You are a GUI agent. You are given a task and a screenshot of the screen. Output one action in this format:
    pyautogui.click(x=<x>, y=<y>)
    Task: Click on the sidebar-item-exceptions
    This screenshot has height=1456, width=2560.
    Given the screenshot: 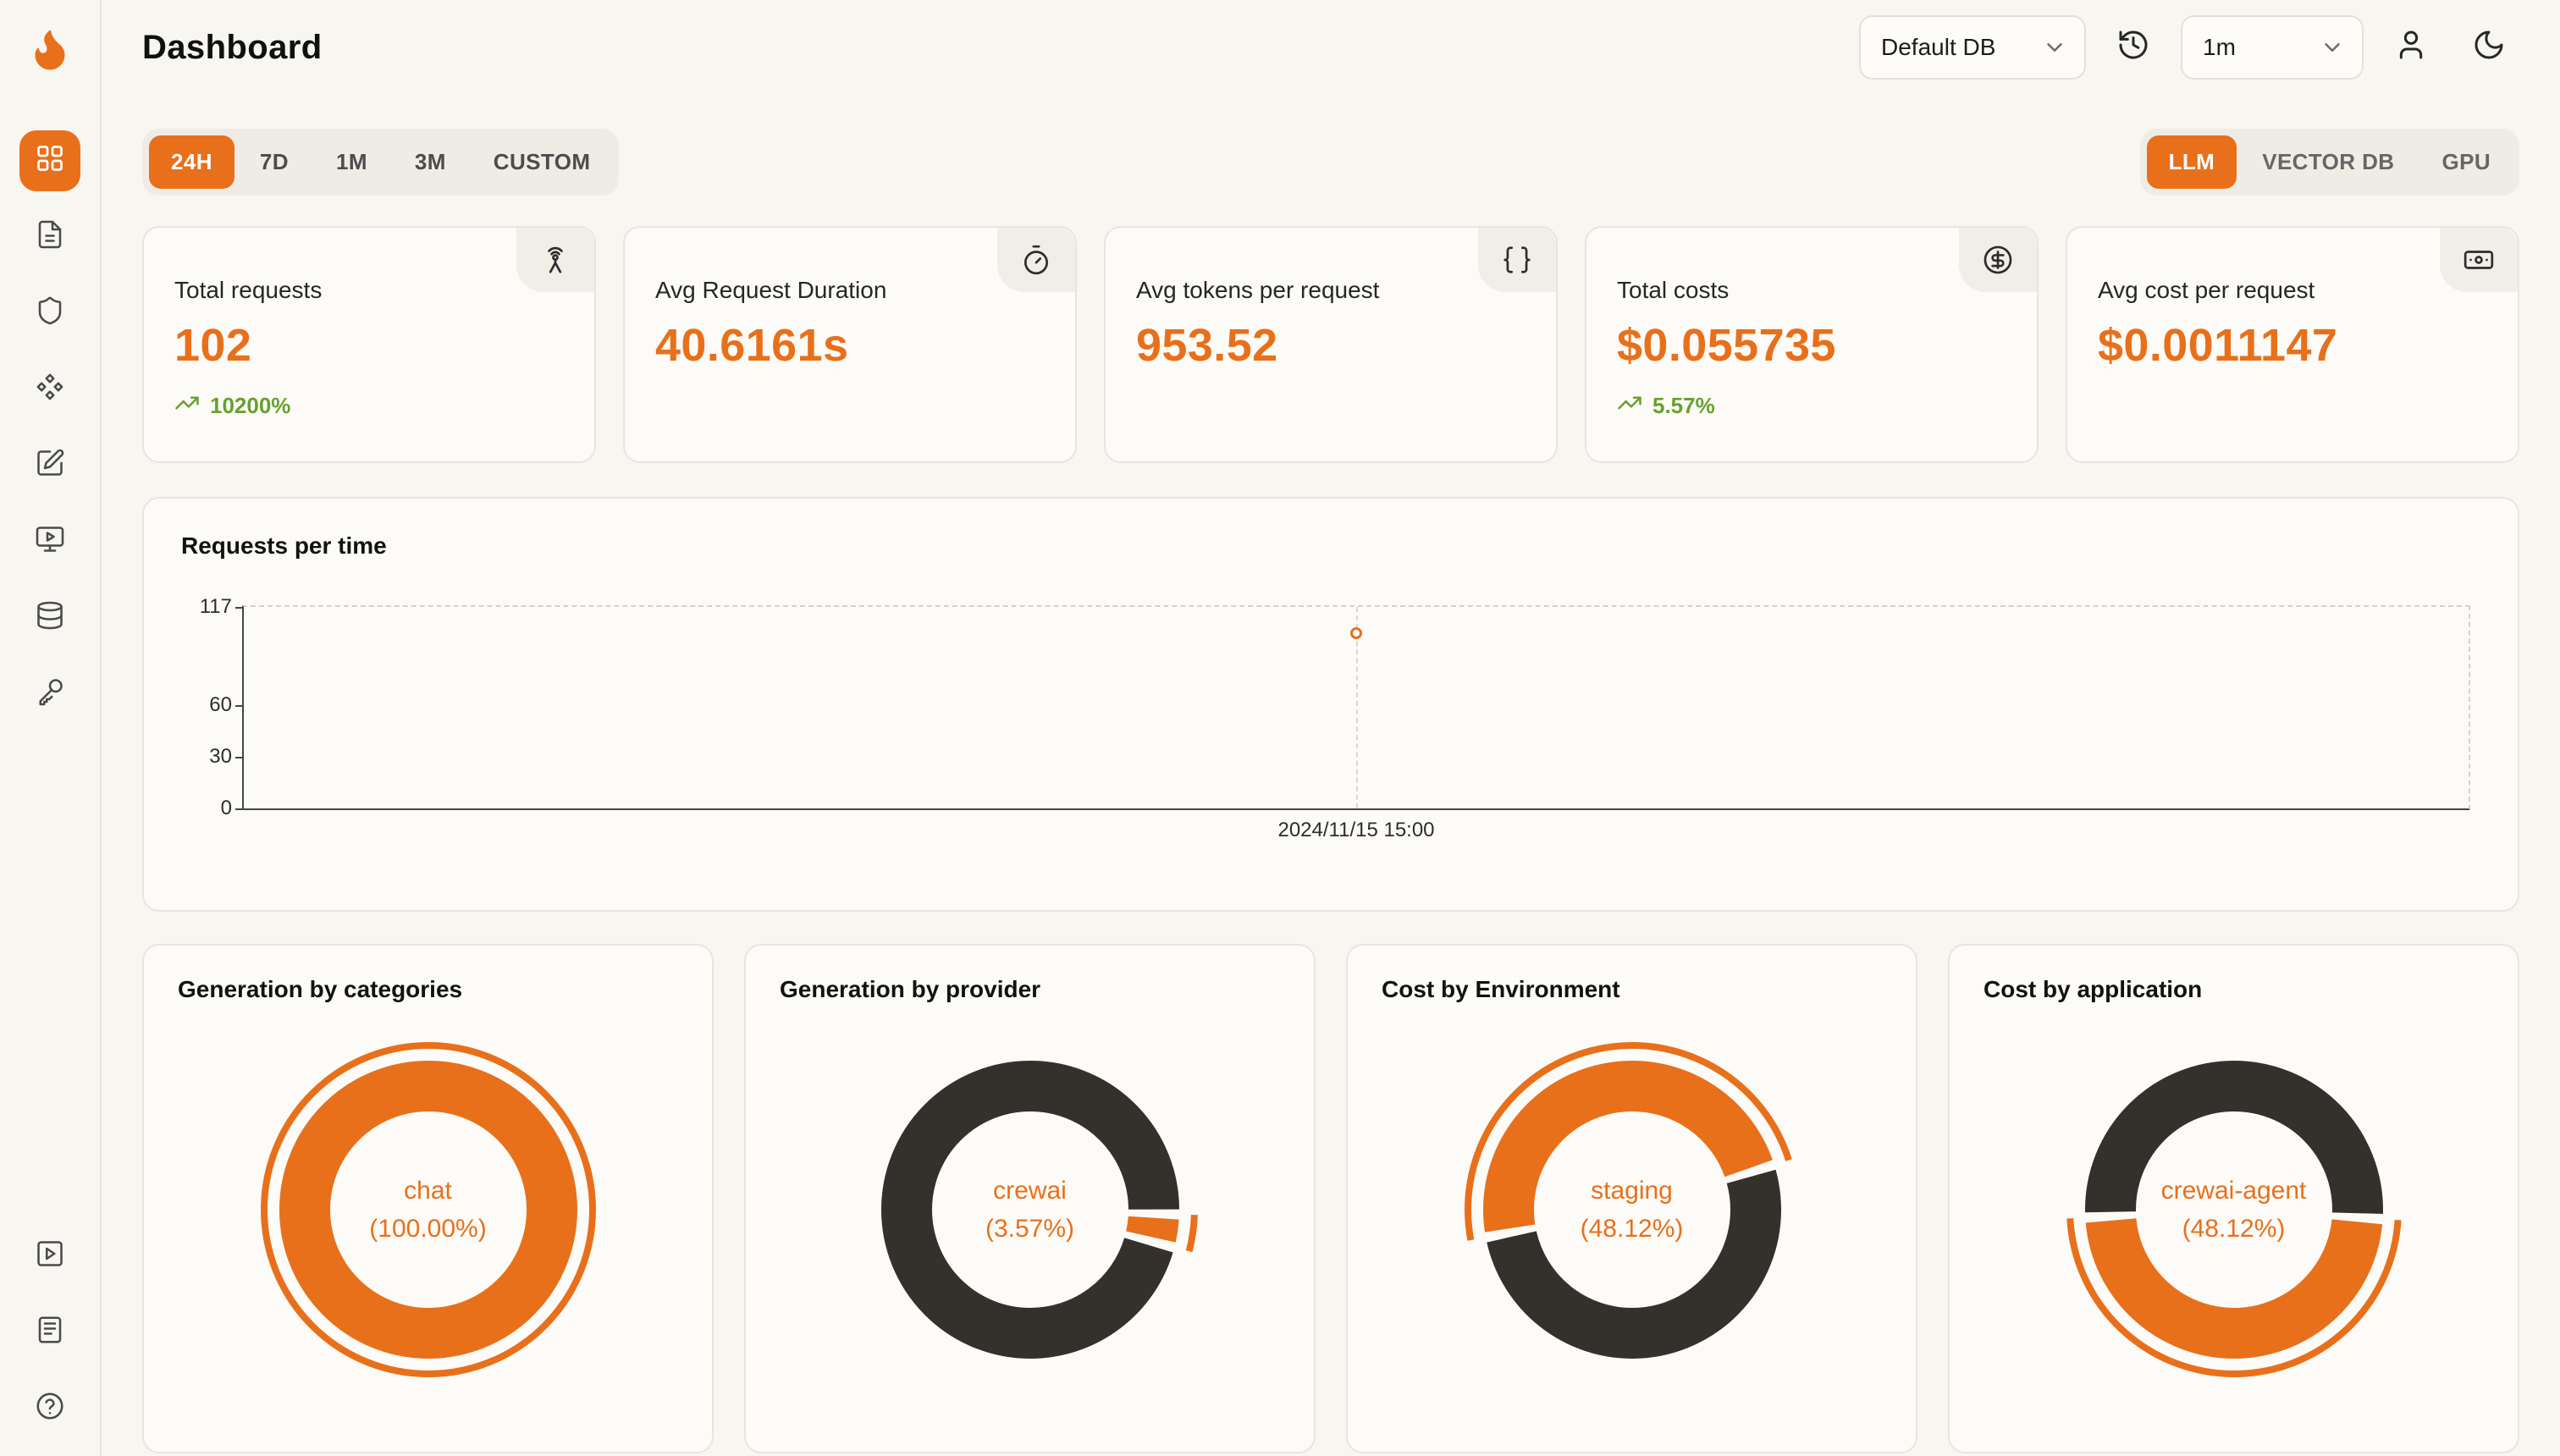 What is the action you would take?
    pyautogui.click(x=49, y=313)
    